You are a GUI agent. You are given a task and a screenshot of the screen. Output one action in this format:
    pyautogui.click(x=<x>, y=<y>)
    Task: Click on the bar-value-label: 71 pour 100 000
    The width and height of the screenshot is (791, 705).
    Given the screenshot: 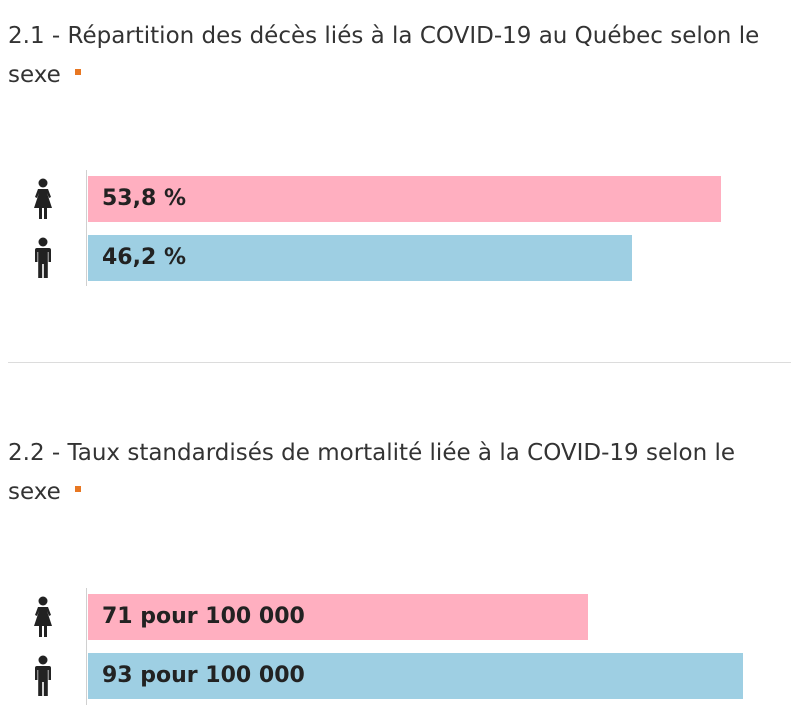 What is the action you would take?
    pyautogui.click(x=203, y=616)
    